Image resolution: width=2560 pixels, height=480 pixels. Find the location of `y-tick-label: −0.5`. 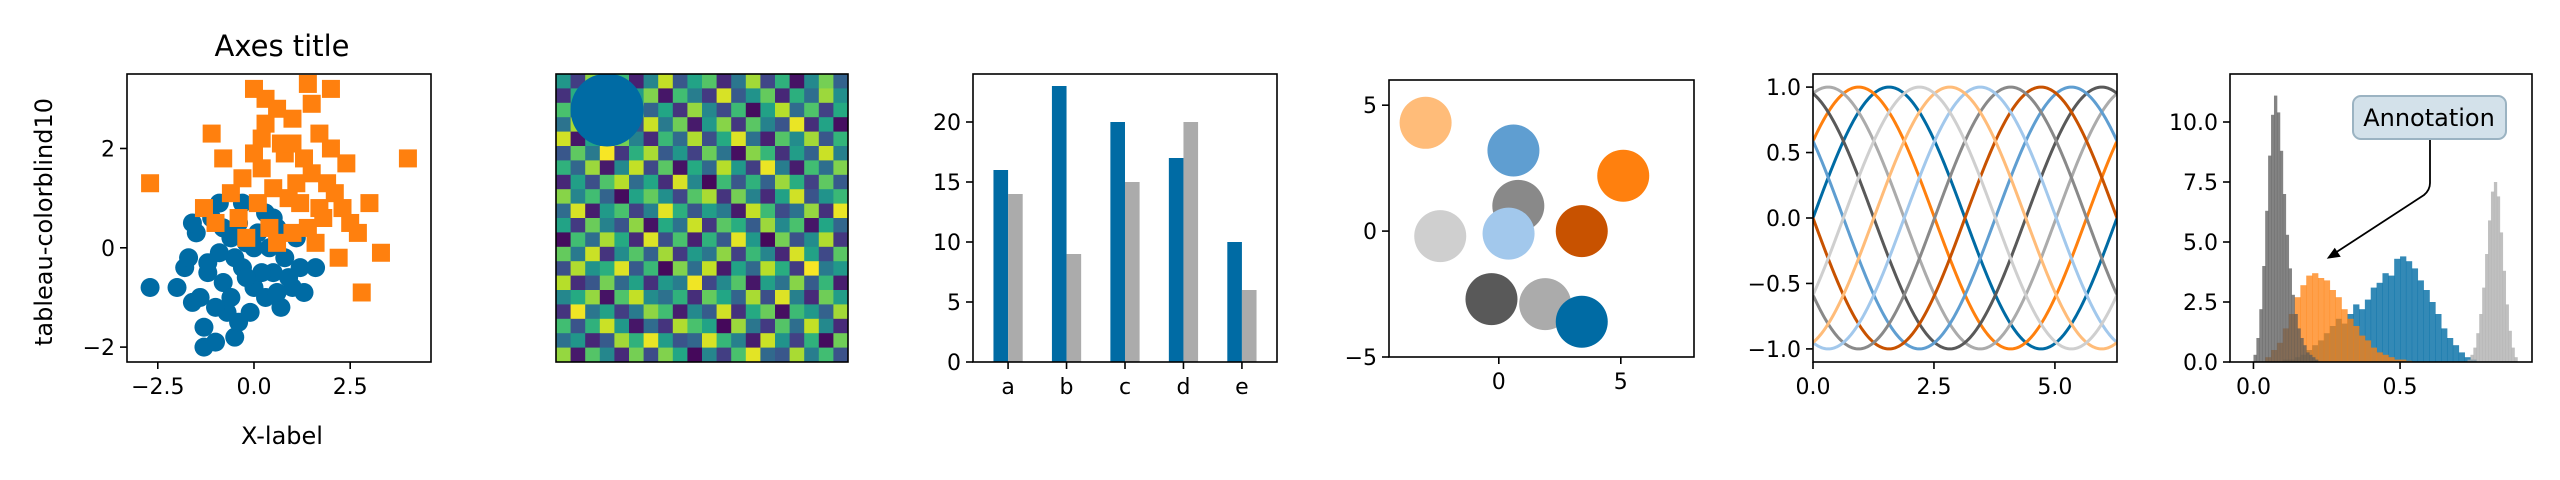

y-tick-label: −0.5 is located at coordinates (1774, 284).